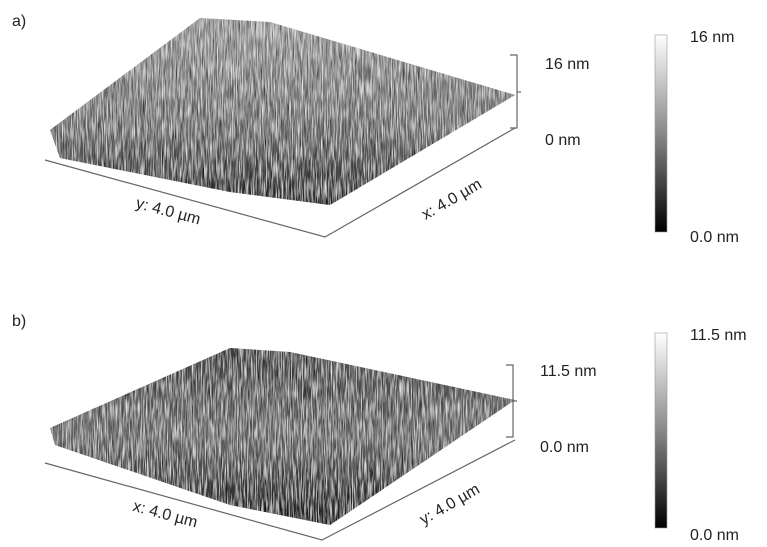 Image resolution: width=767 pixels, height=547 pixels. I want to click on axis-label: y: 4.0 µm, so click(450, 505).